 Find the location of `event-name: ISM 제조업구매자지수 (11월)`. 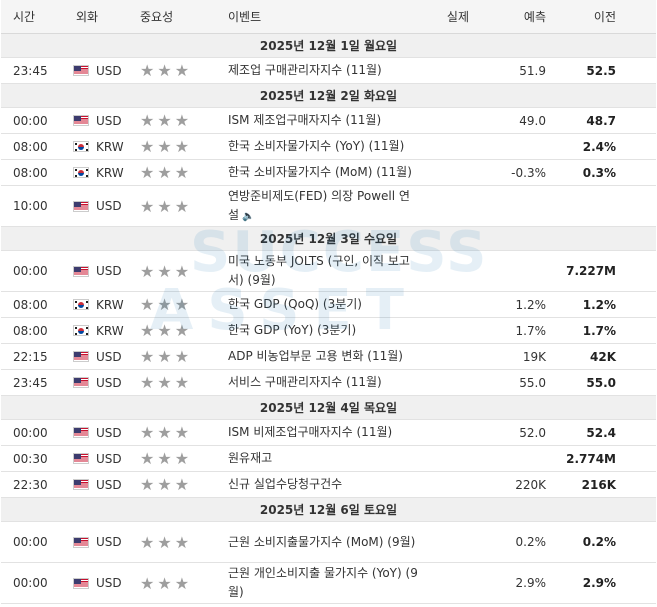

event-name: ISM 제조업구매자지수 (11월) is located at coordinates (305, 120).